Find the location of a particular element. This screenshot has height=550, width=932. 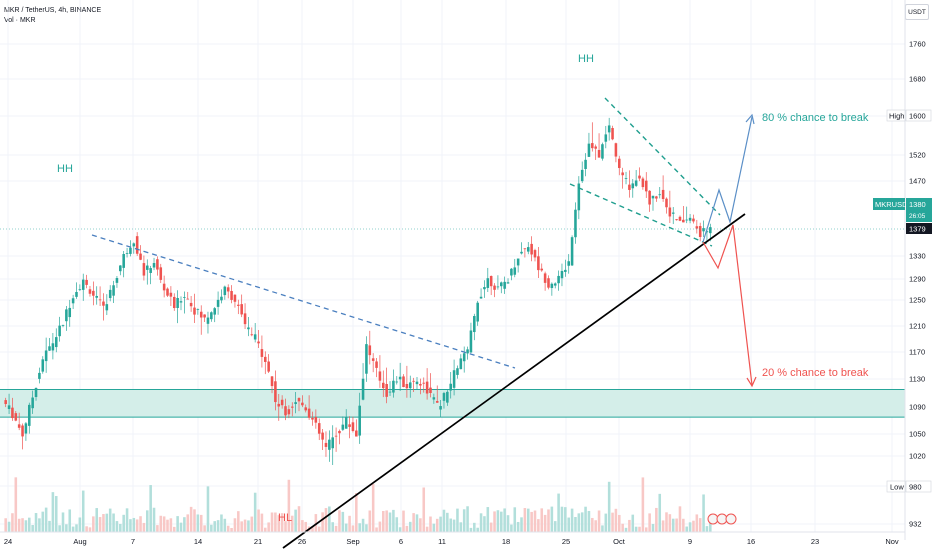

hh-label-right: HH is located at coordinates (586, 59).